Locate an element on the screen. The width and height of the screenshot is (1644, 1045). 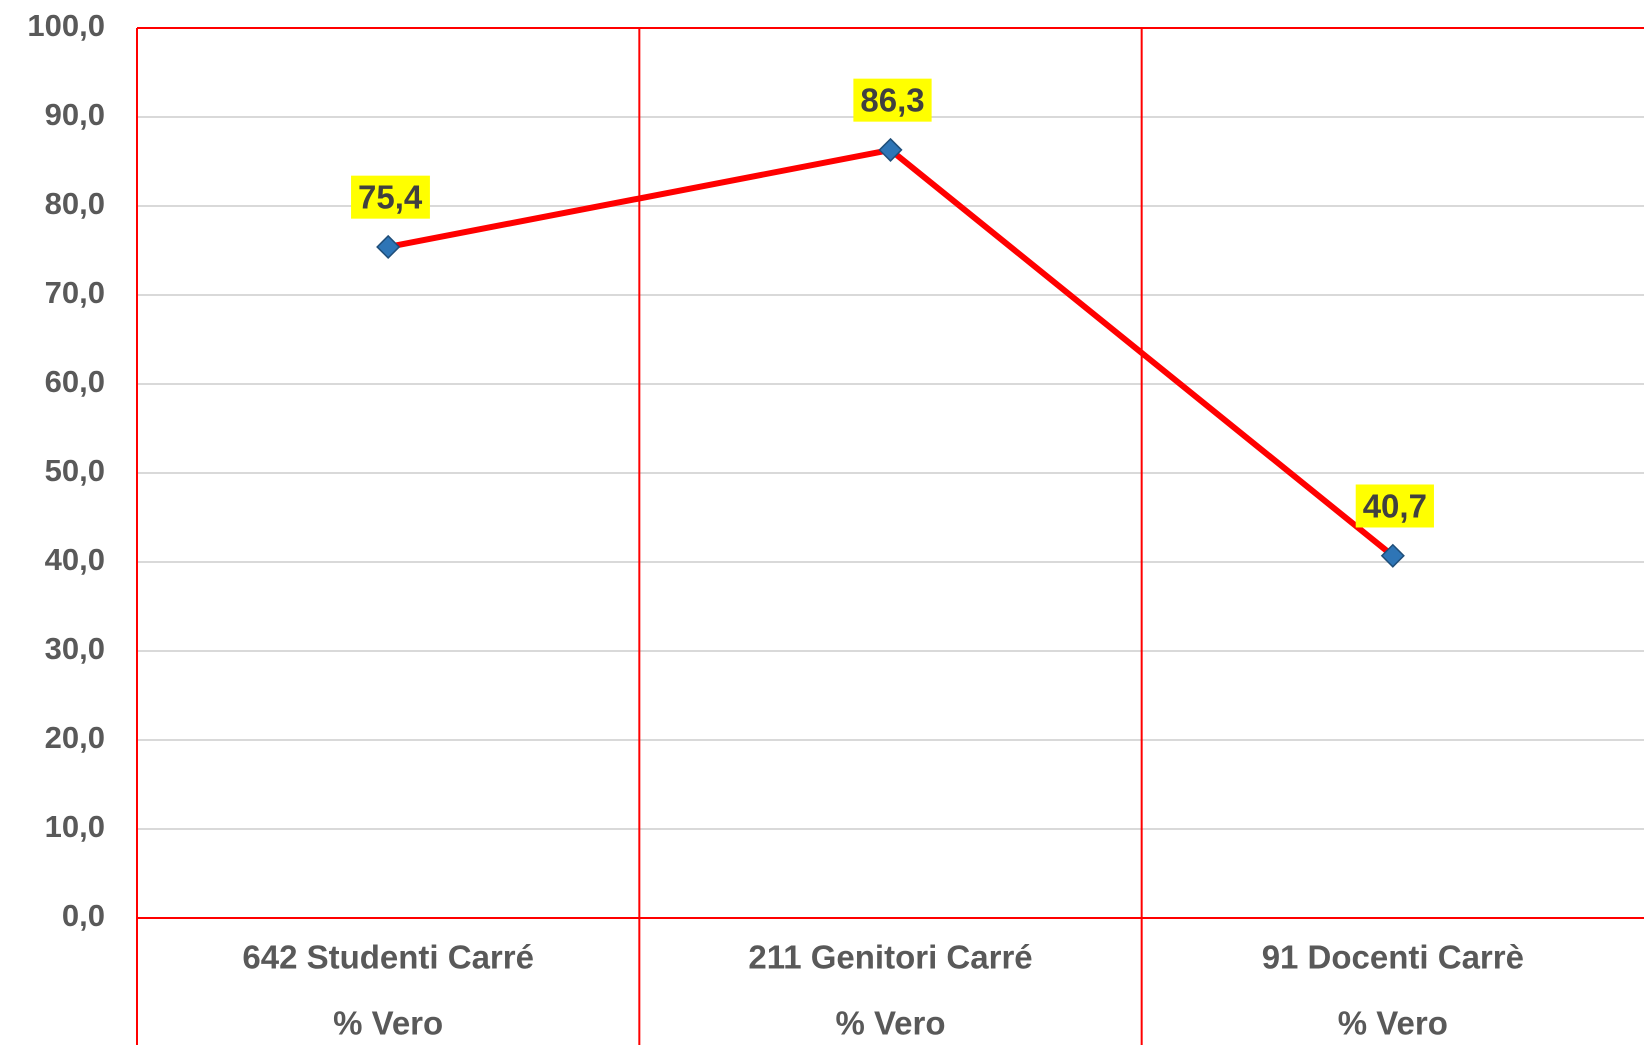
y-tick-label: 50,0 is located at coordinates (75, 470).